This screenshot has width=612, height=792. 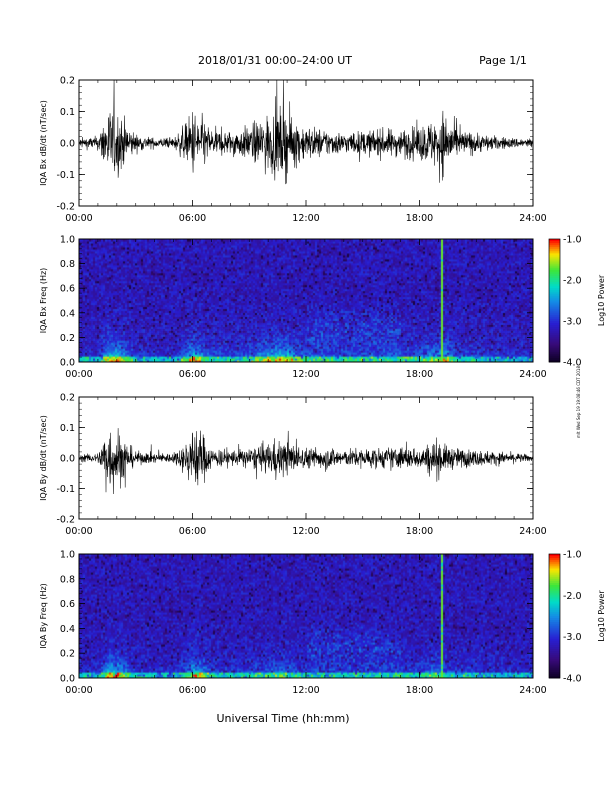 I want to click on y-axis-label: IQA Bx Freq (Hz), so click(x=43, y=301).